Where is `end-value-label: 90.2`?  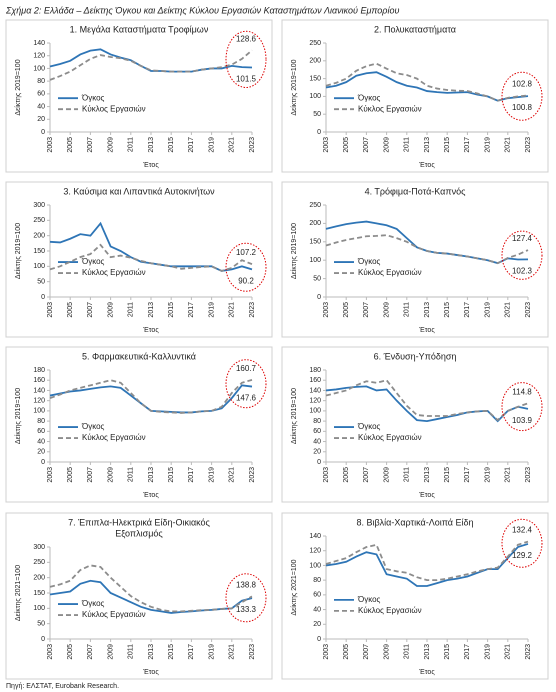 end-value-label: 90.2 is located at coordinates (246, 280).